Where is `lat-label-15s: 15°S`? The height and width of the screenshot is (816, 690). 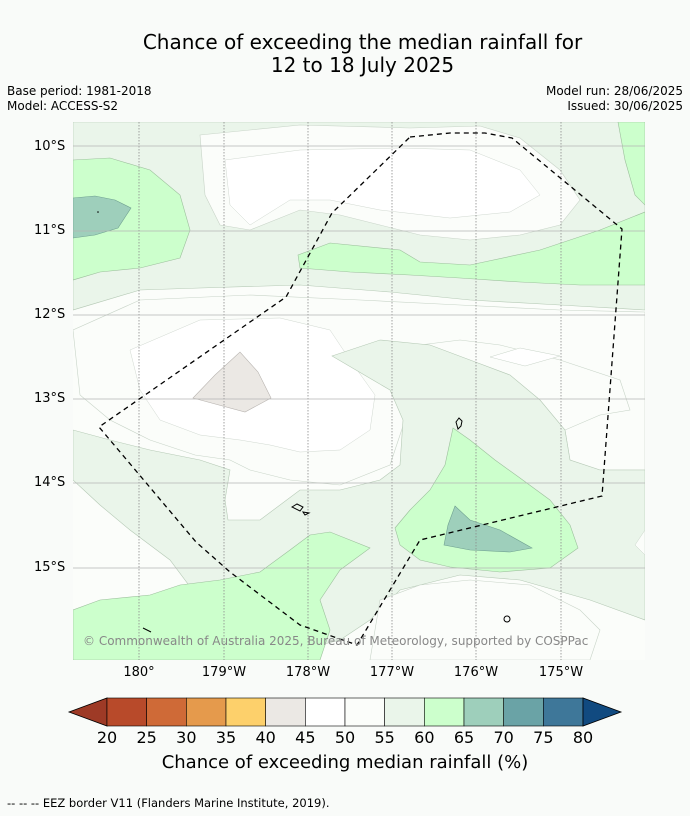 lat-label-15s: 15°S is located at coordinates (50, 567).